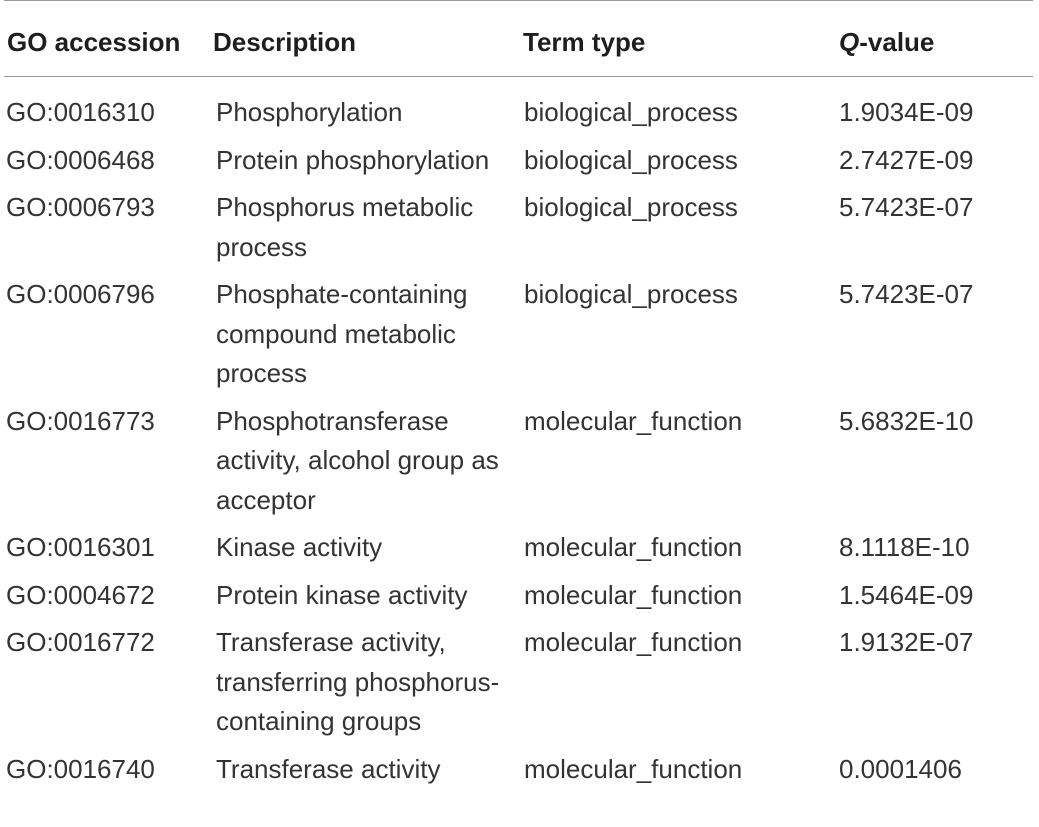 The height and width of the screenshot is (827, 1039). I want to click on cell-q-value: 1.9132E-07, so click(906, 642).